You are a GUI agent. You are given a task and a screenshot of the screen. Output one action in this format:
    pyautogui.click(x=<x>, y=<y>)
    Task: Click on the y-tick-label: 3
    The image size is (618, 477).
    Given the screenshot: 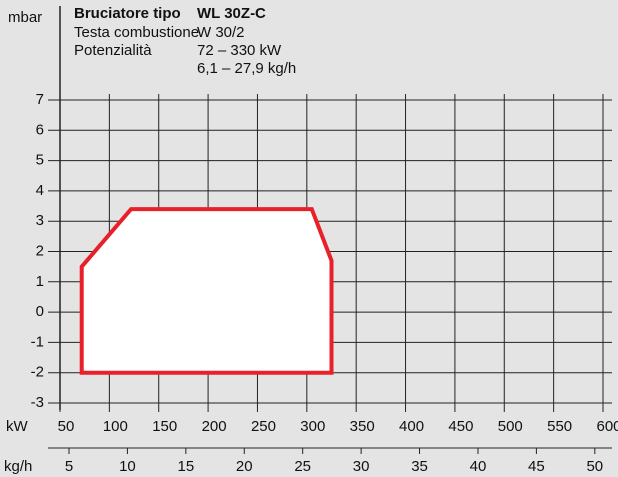 What is the action you would take?
    pyautogui.click(x=40, y=220)
    